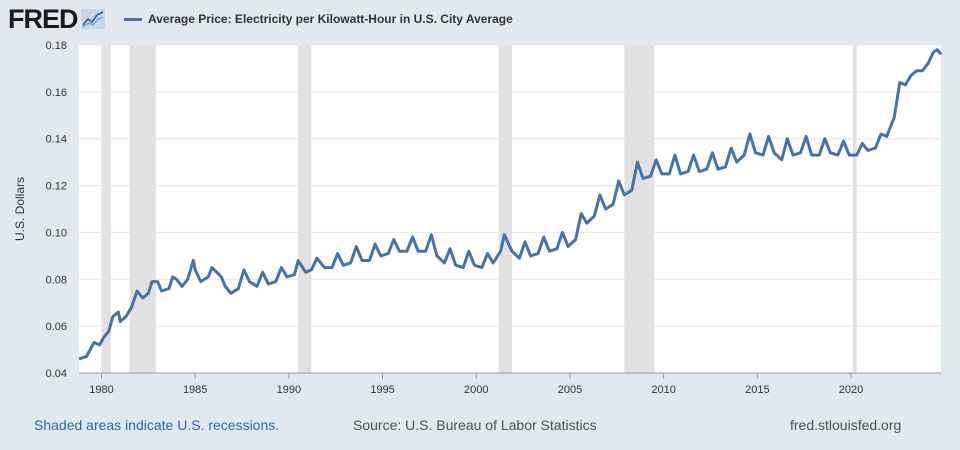 The height and width of the screenshot is (450, 960). What do you see at coordinates (133, 19) in the screenshot?
I see `legend-swatch` at bounding box center [133, 19].